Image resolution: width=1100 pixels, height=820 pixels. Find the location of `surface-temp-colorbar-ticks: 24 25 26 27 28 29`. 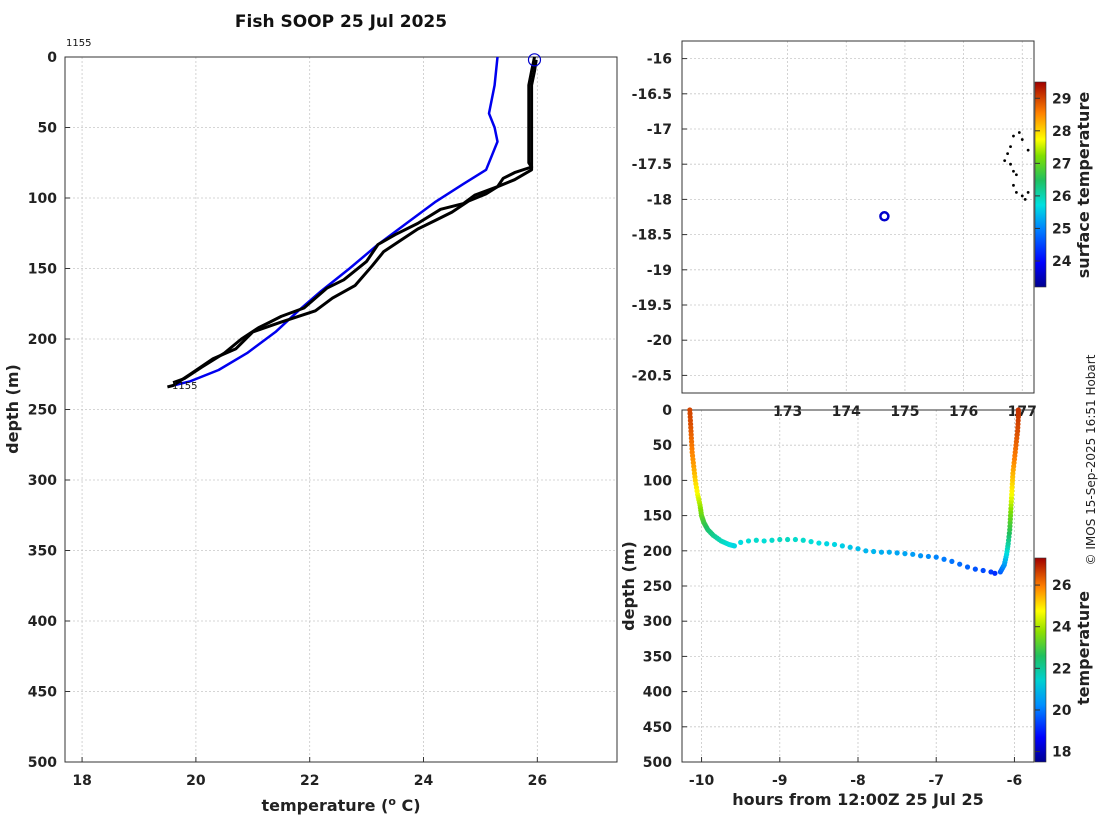

surface-temp-colorbar-ticks: 24 25 26 27 28 29 is located at coordinates (1053, 180).